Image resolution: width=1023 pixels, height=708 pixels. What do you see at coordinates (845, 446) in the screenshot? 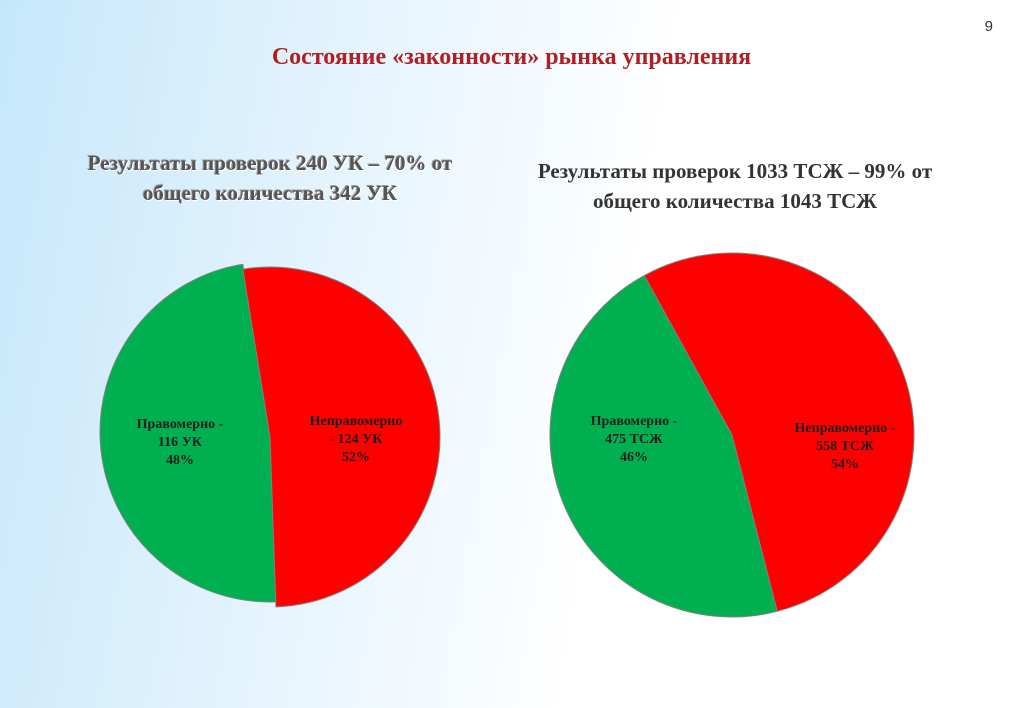
I see `pie-slice-unlawful-tszh-label: Неправомерно -558 ТСЖ 54%` at bounding box center [845, 446].